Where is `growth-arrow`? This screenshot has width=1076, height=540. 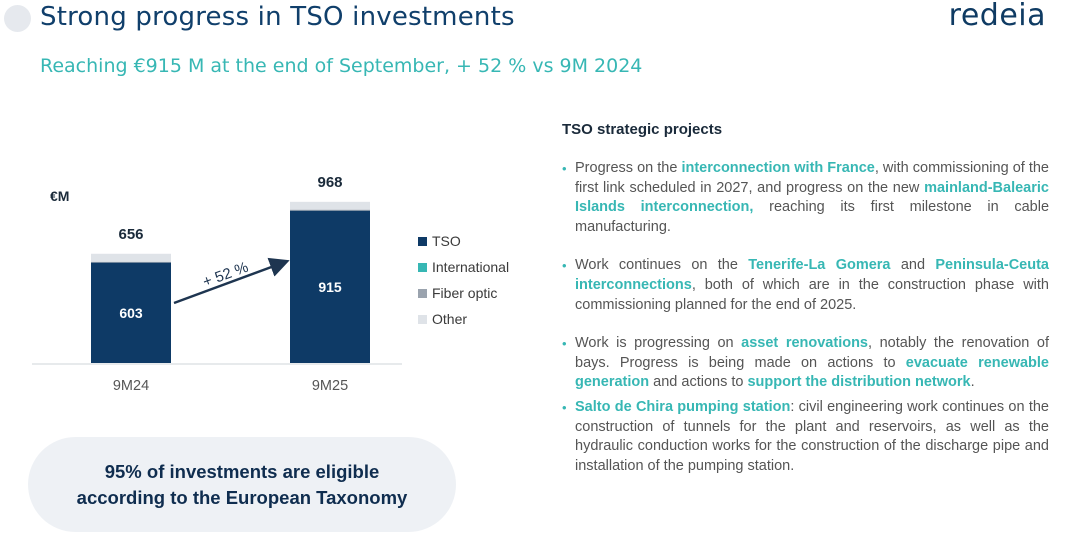 growth-arrow is located at coordinates (231, 281).